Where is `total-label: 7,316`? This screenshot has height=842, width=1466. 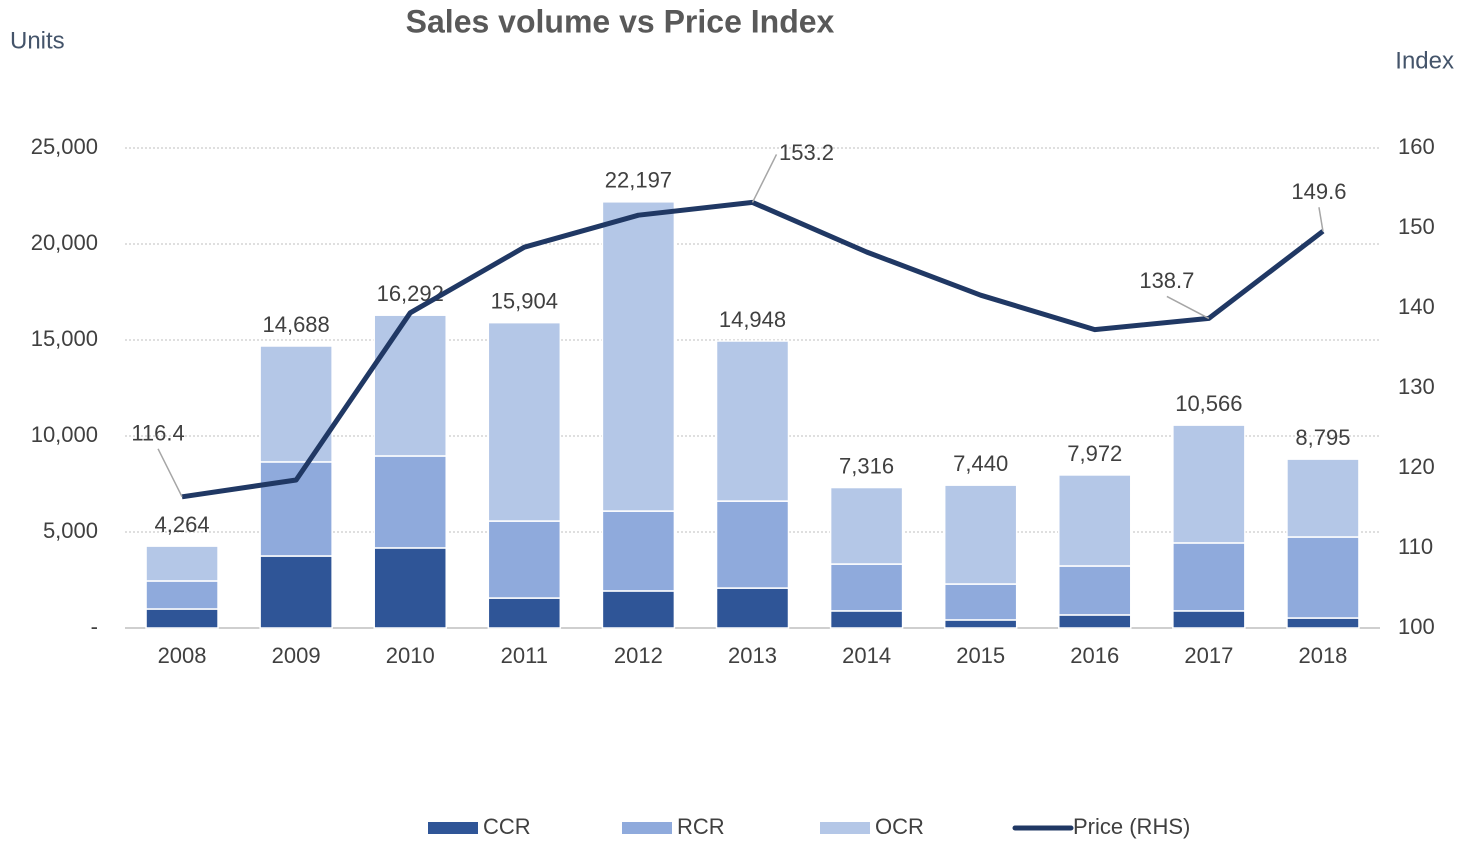
total-label: 7,316 is located at coordinates (866, 465).